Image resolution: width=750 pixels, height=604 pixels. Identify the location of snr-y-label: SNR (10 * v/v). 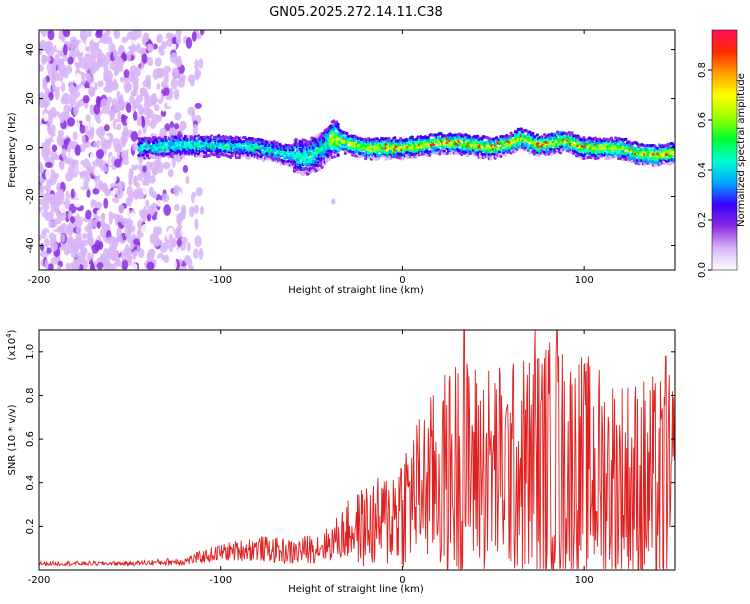
(12, 439).